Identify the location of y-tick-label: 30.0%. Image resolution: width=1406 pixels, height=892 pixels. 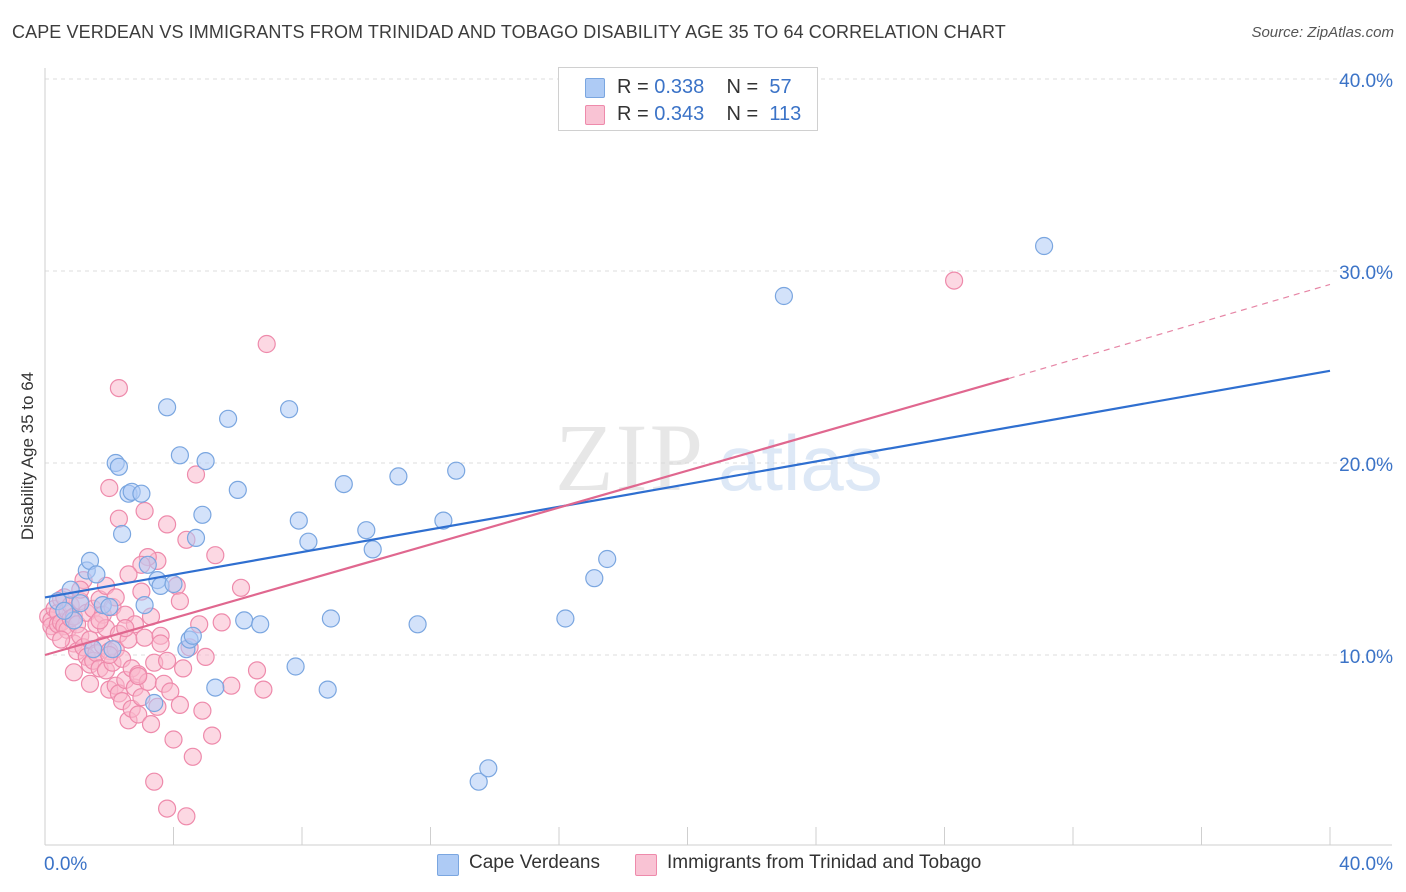
(1366, 273).